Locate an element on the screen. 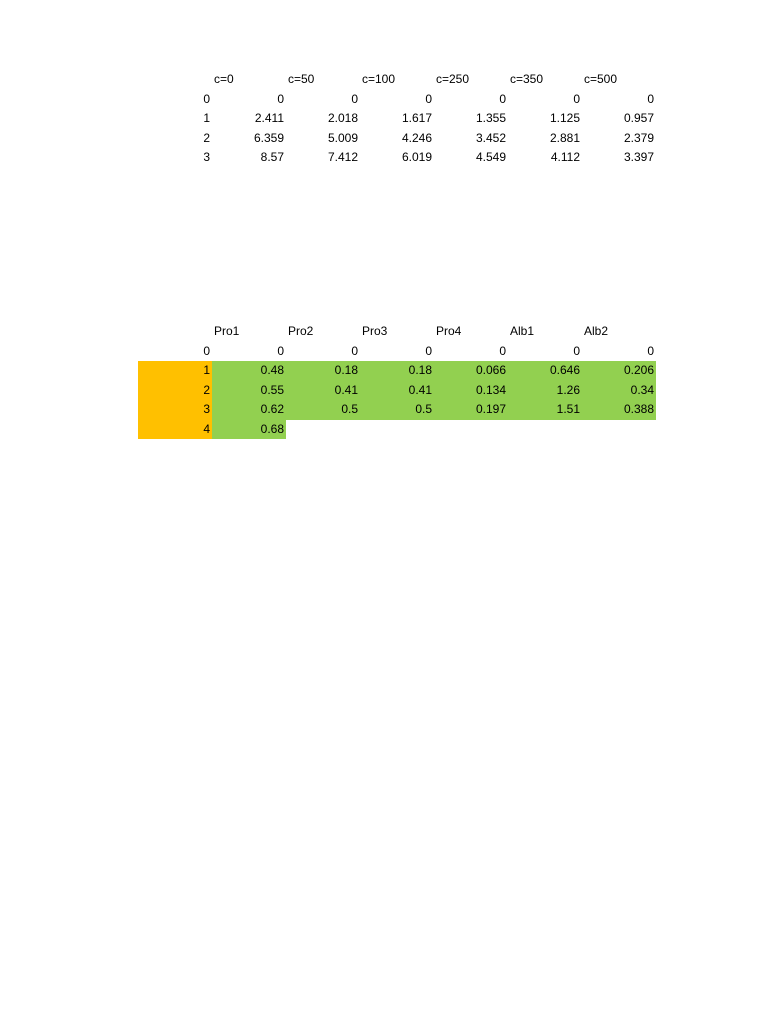 This screenshot has width=768, height=1024. value-cell: 2.018 is located at coordinates (342, 118).